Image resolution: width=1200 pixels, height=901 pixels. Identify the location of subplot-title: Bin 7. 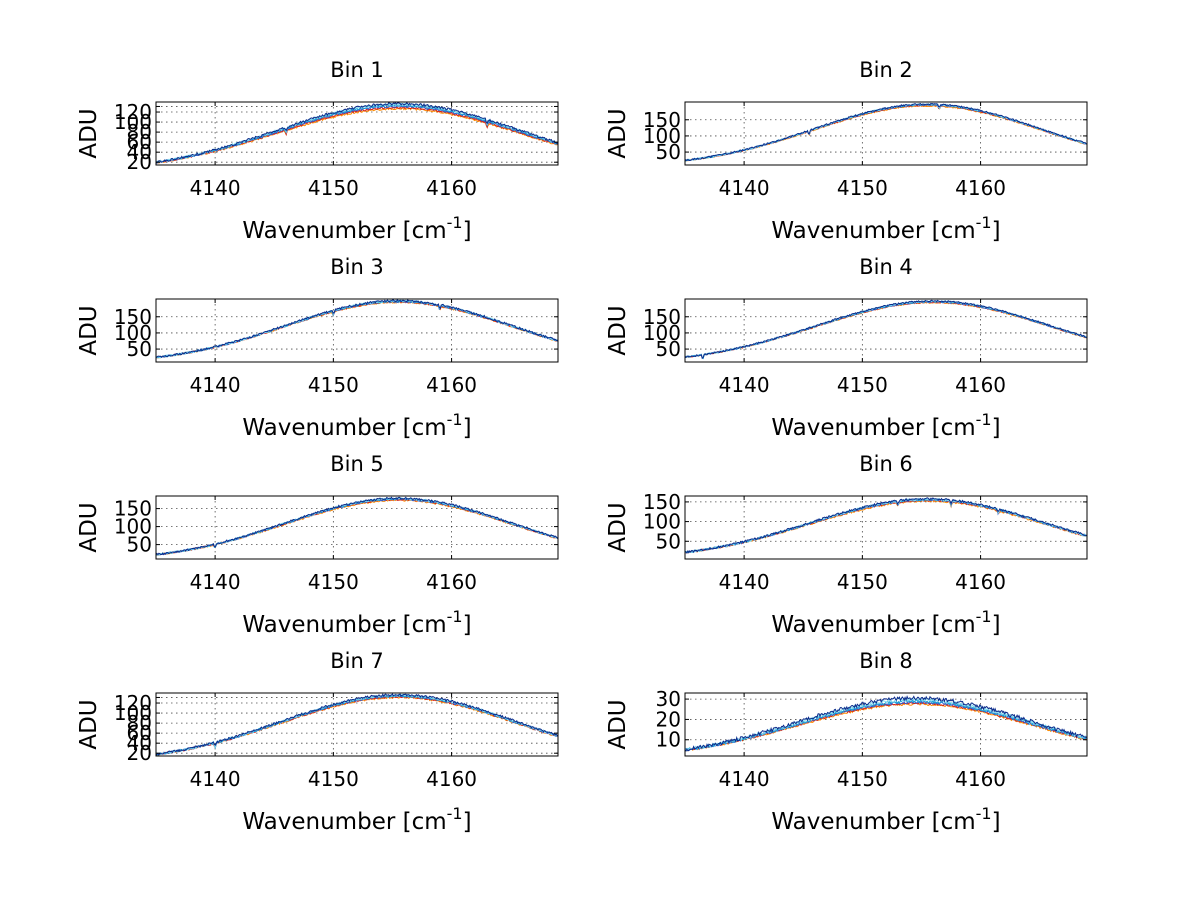
(357, 661).